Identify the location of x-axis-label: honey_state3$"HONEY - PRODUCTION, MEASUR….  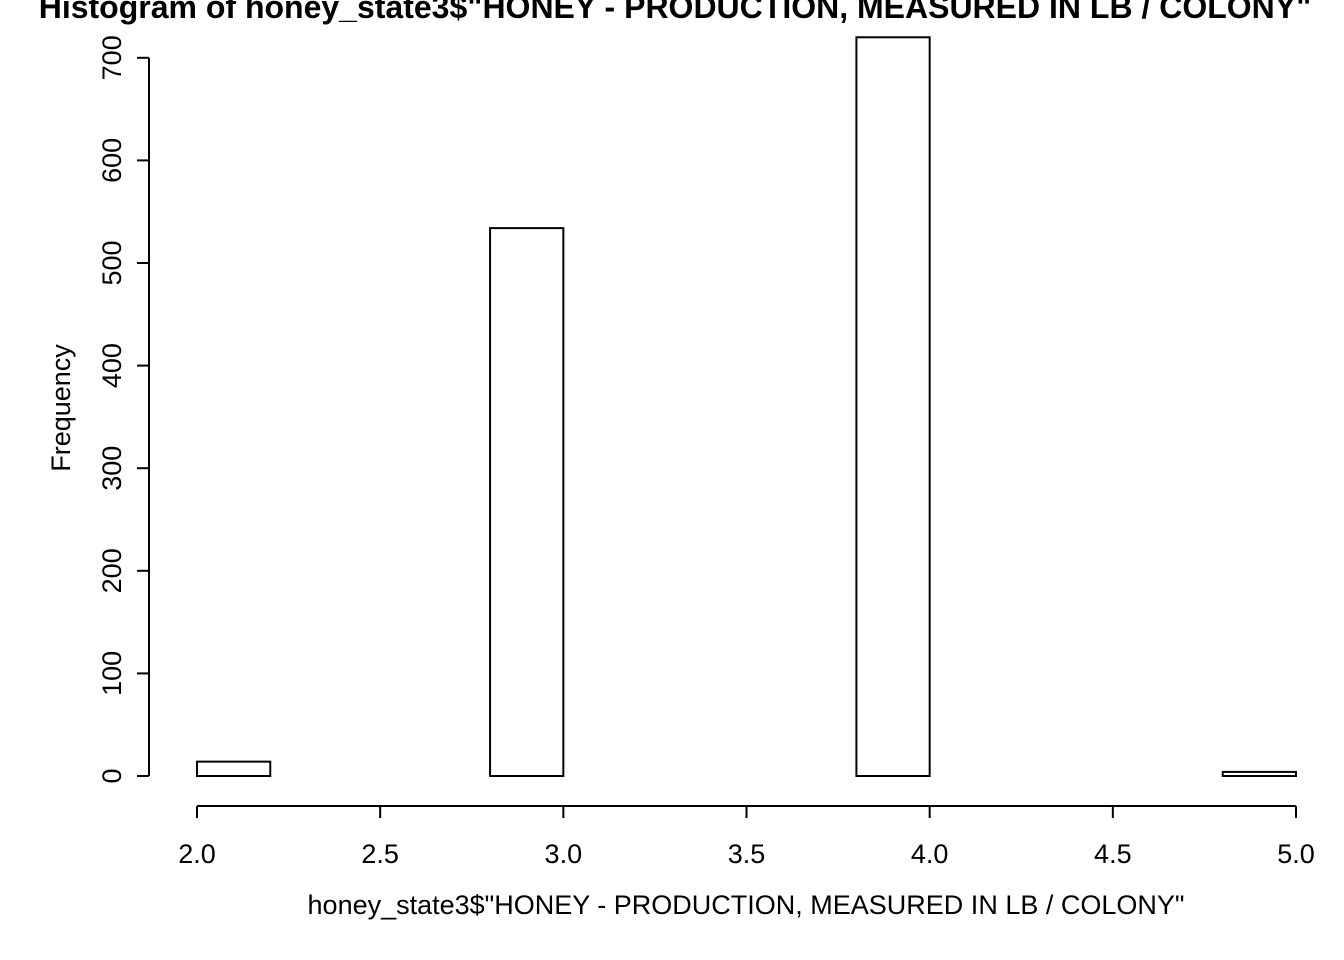
(746, 905).